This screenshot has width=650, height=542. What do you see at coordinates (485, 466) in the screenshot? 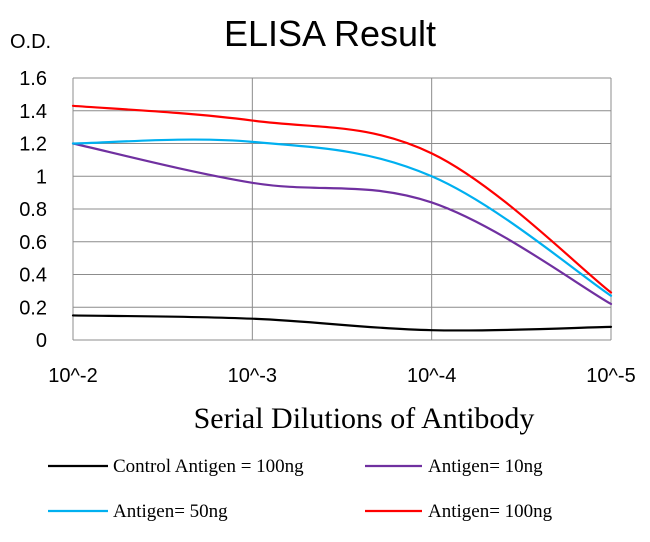
I see `legend-label-2: Antigen= 10ng` at bounding box center [485, 466].